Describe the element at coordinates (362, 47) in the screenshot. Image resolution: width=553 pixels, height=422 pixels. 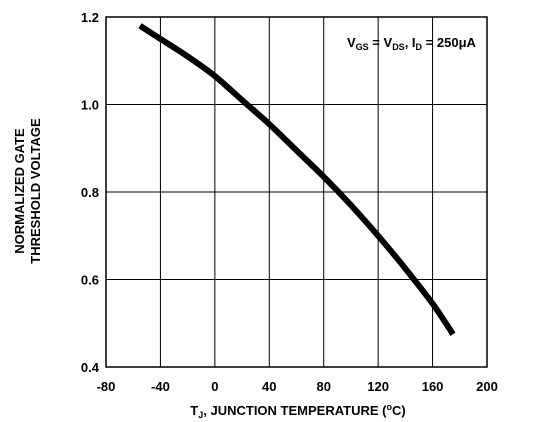
I see `annot-vgs-sub: GS` at that location.